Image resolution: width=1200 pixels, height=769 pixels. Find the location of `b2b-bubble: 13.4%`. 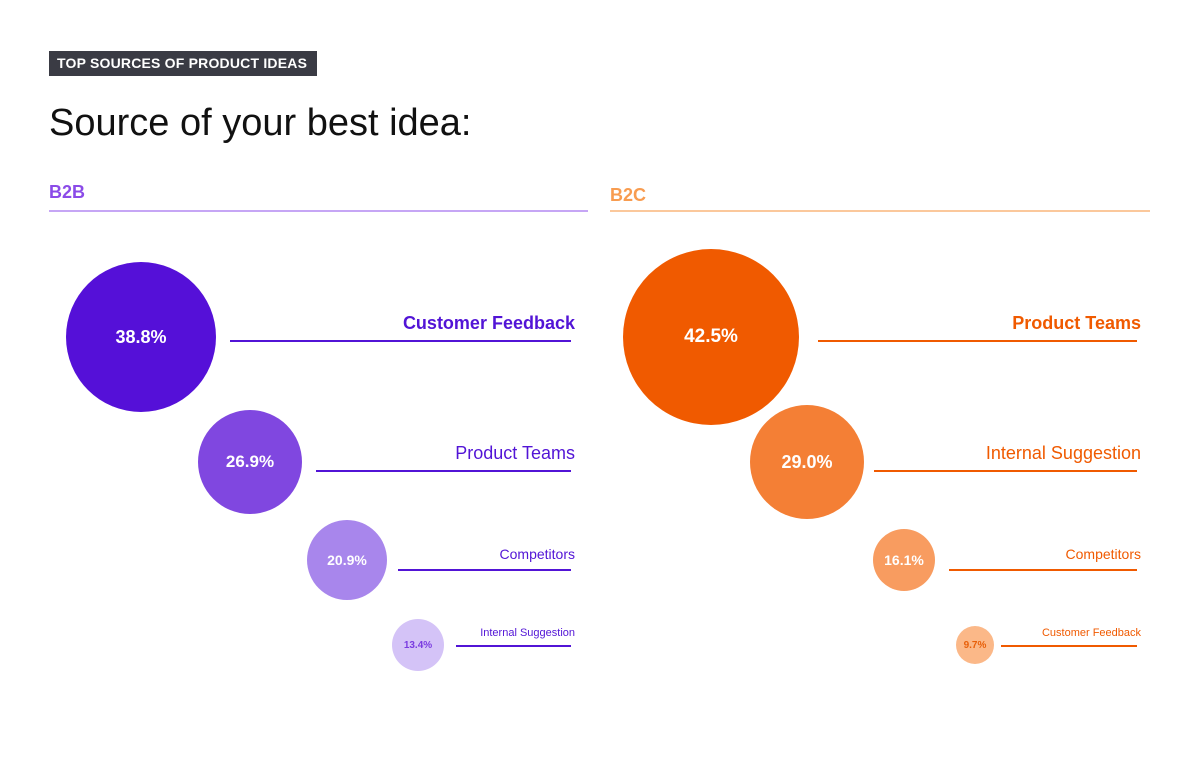

b2b-bubble: 13.4% is located at coordinates (418, 645).